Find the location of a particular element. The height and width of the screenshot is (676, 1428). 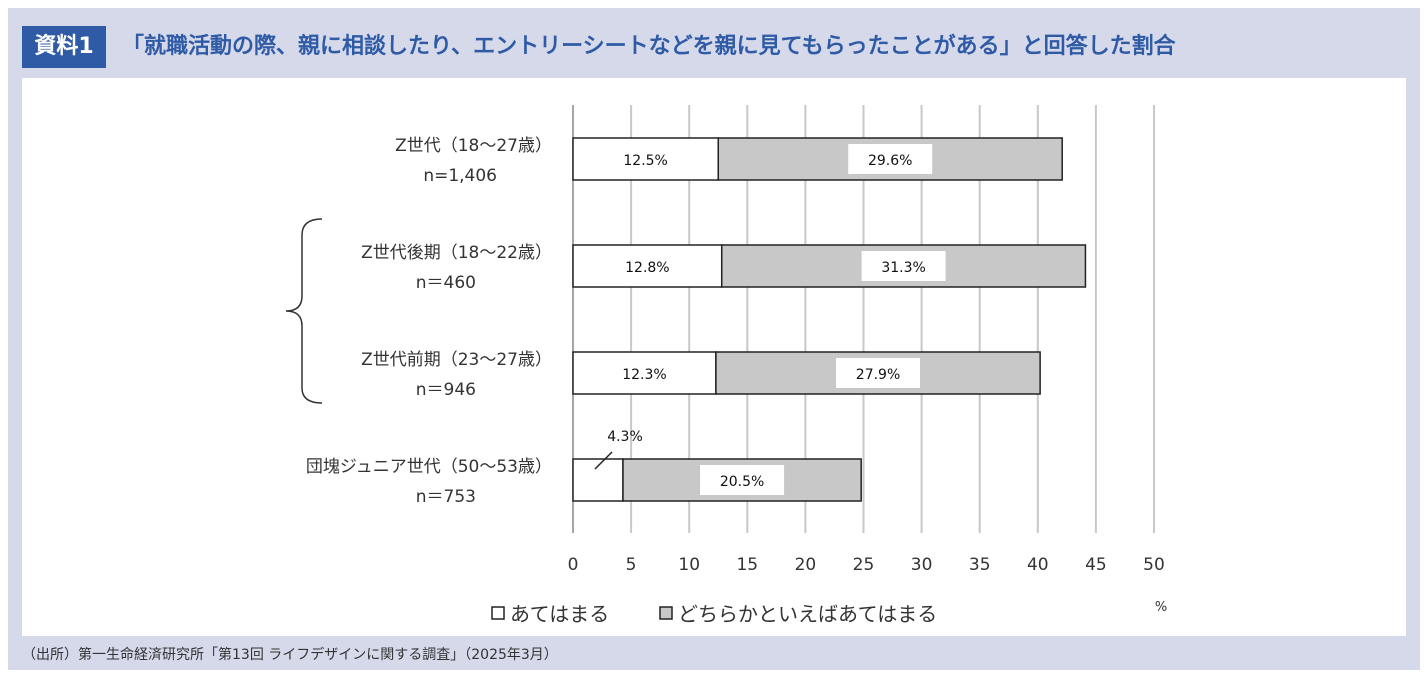

sample-size-label: n＝753 is located at coordinates (446, 497).